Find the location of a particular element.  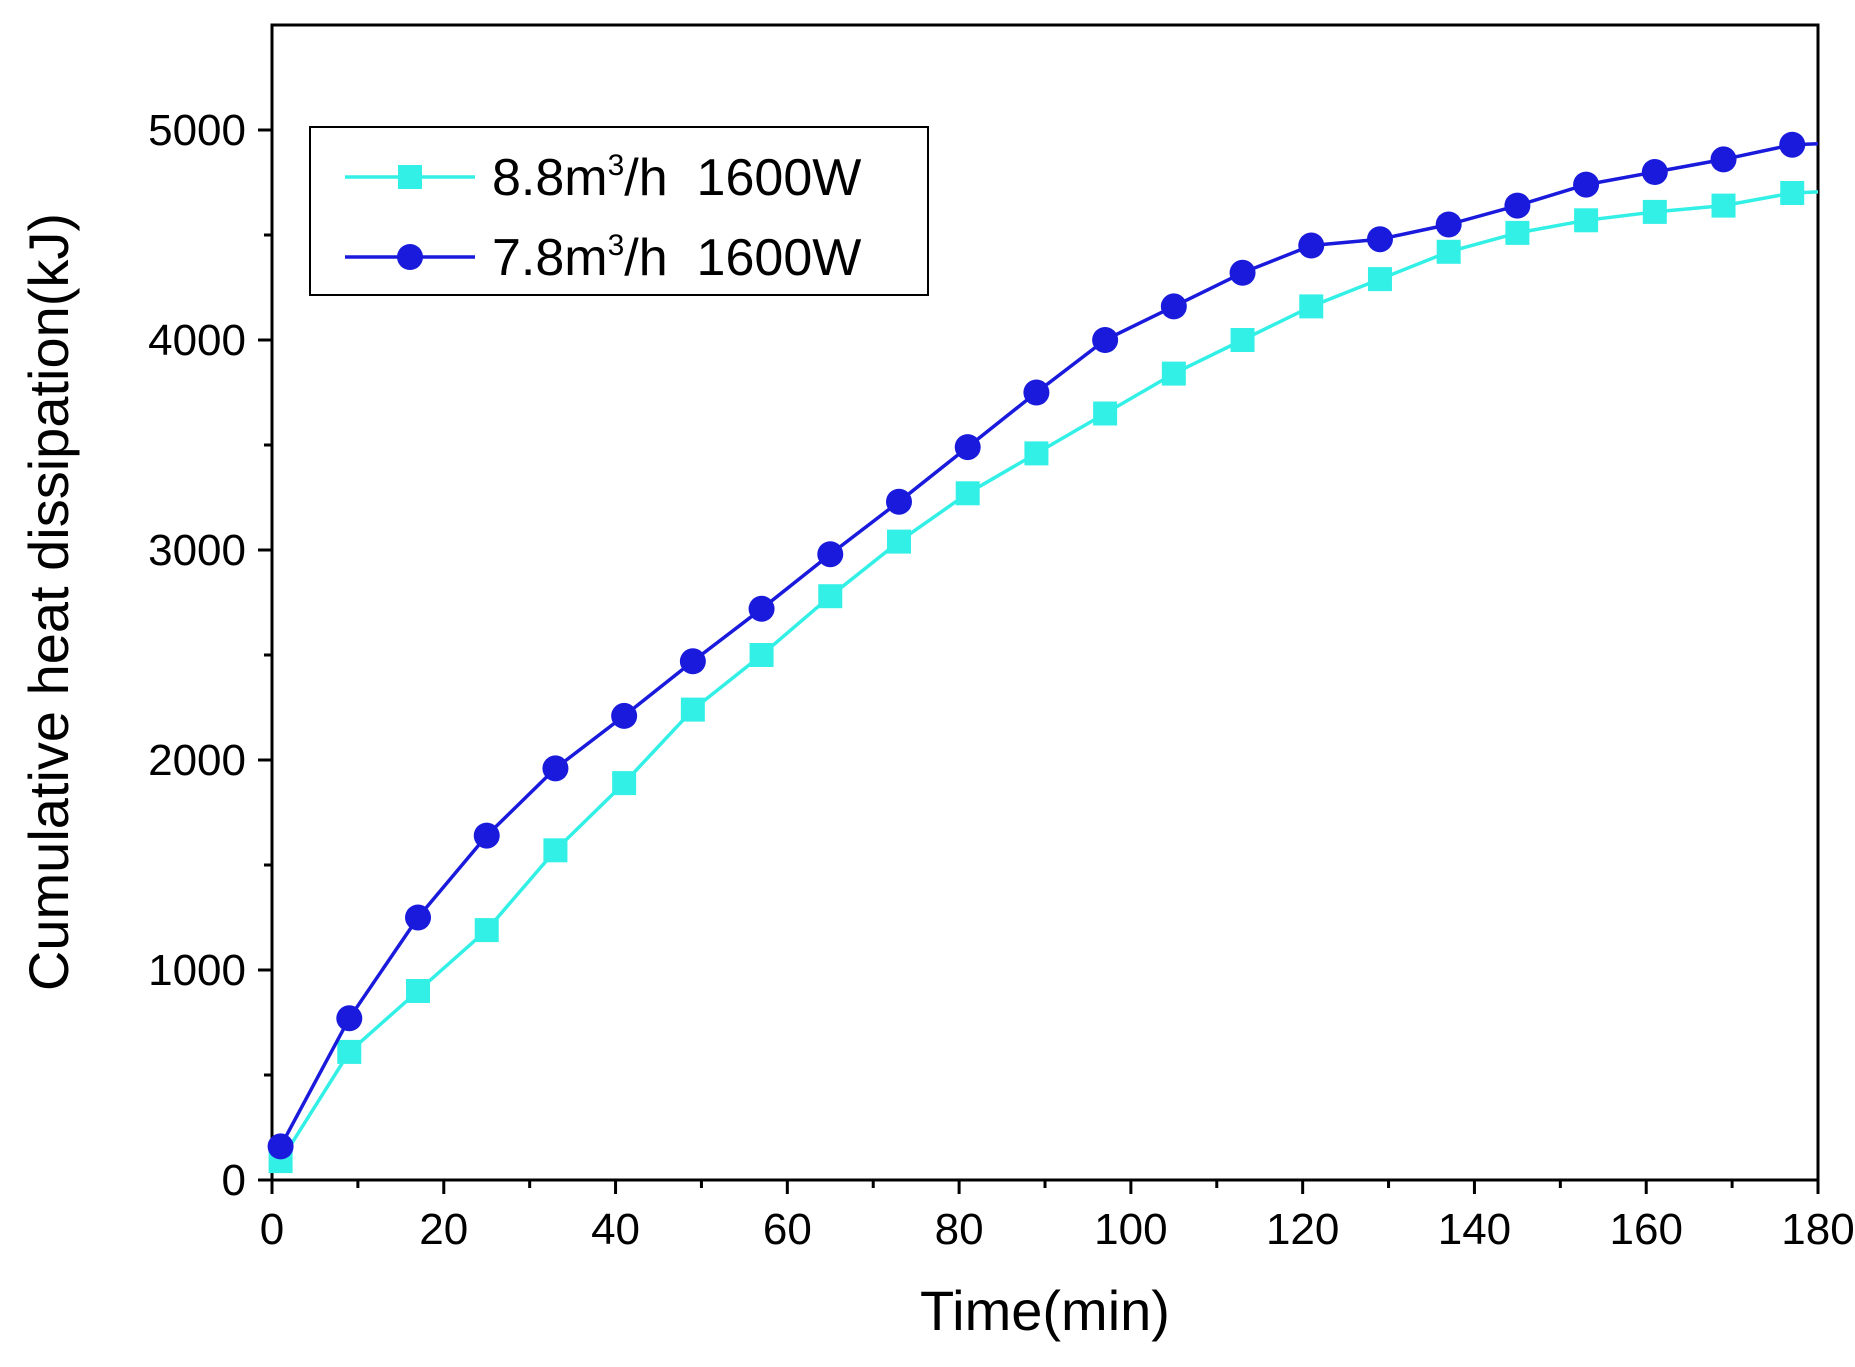

x-tick-label: 160 is located at coordinates (1646, 1229).